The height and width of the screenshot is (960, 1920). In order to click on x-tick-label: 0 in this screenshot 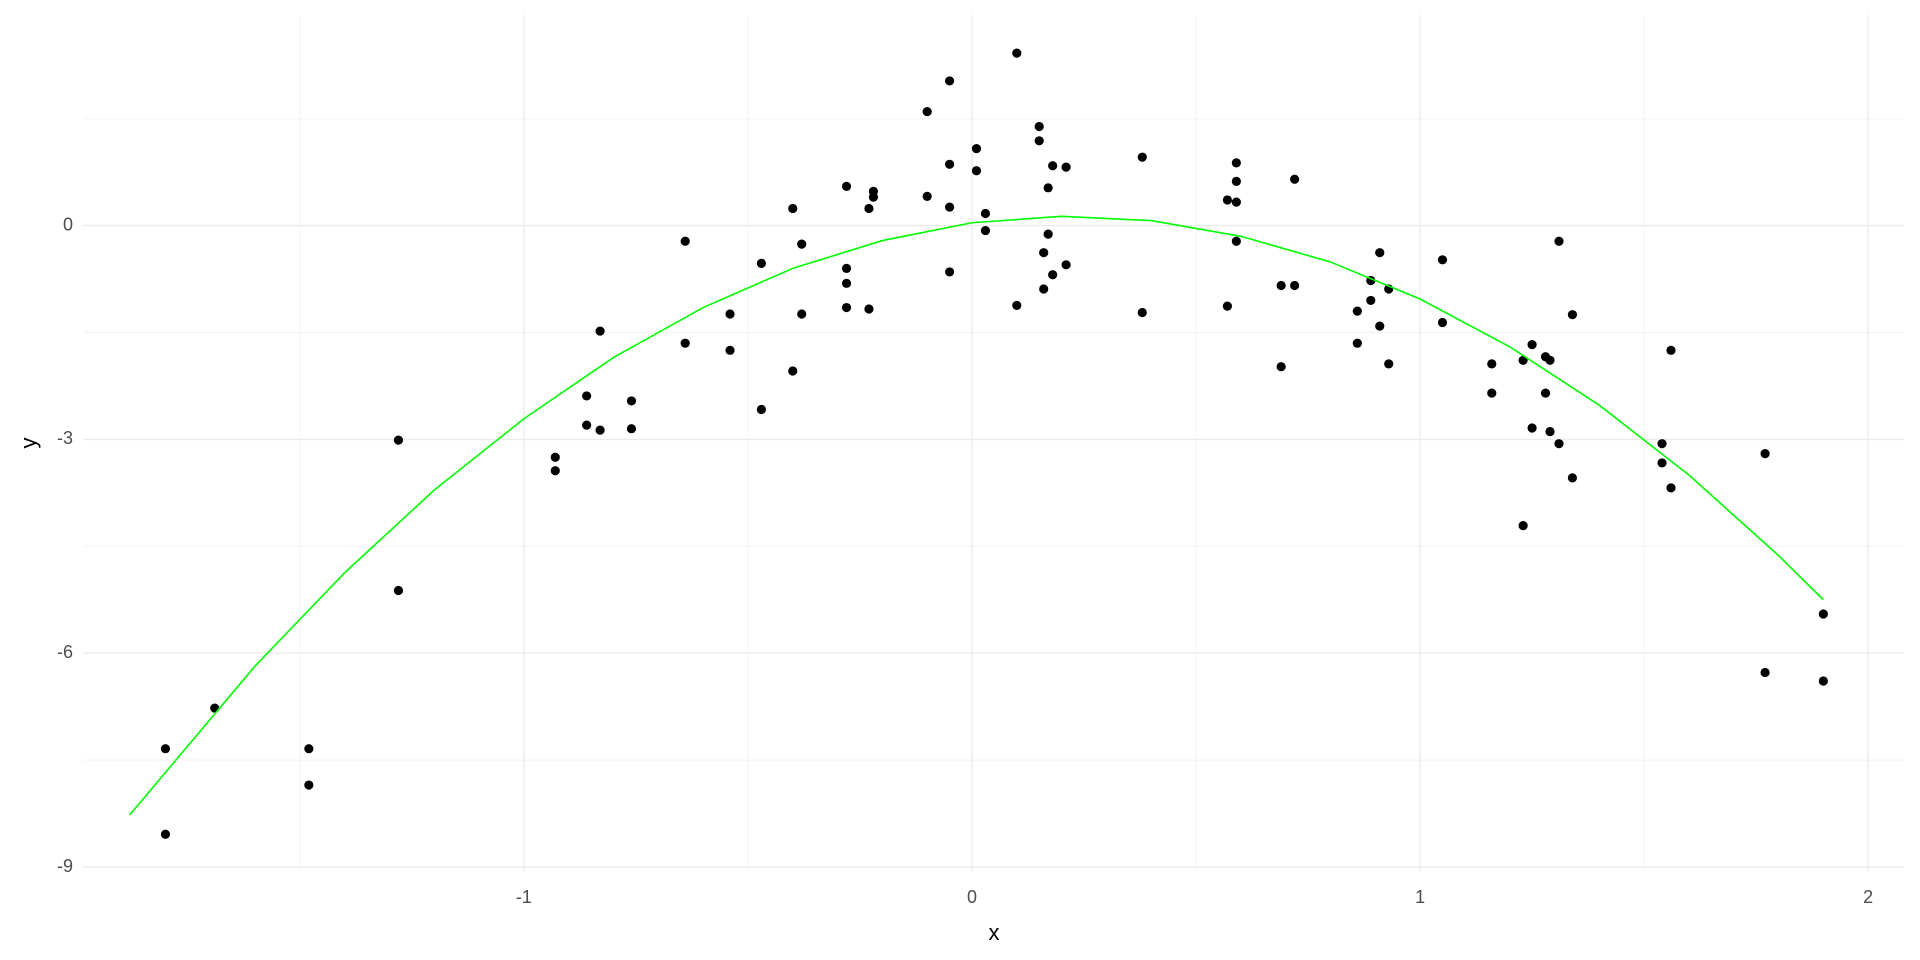, I will do `click(972, 897)`.